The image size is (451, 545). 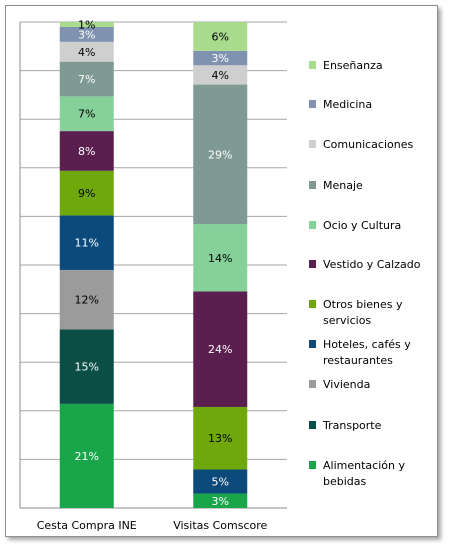 What do you see at coordinates (343, 185) in the screenshot?
I see `legend-label-menaje: Menaje` at bounding box center [343, 185].